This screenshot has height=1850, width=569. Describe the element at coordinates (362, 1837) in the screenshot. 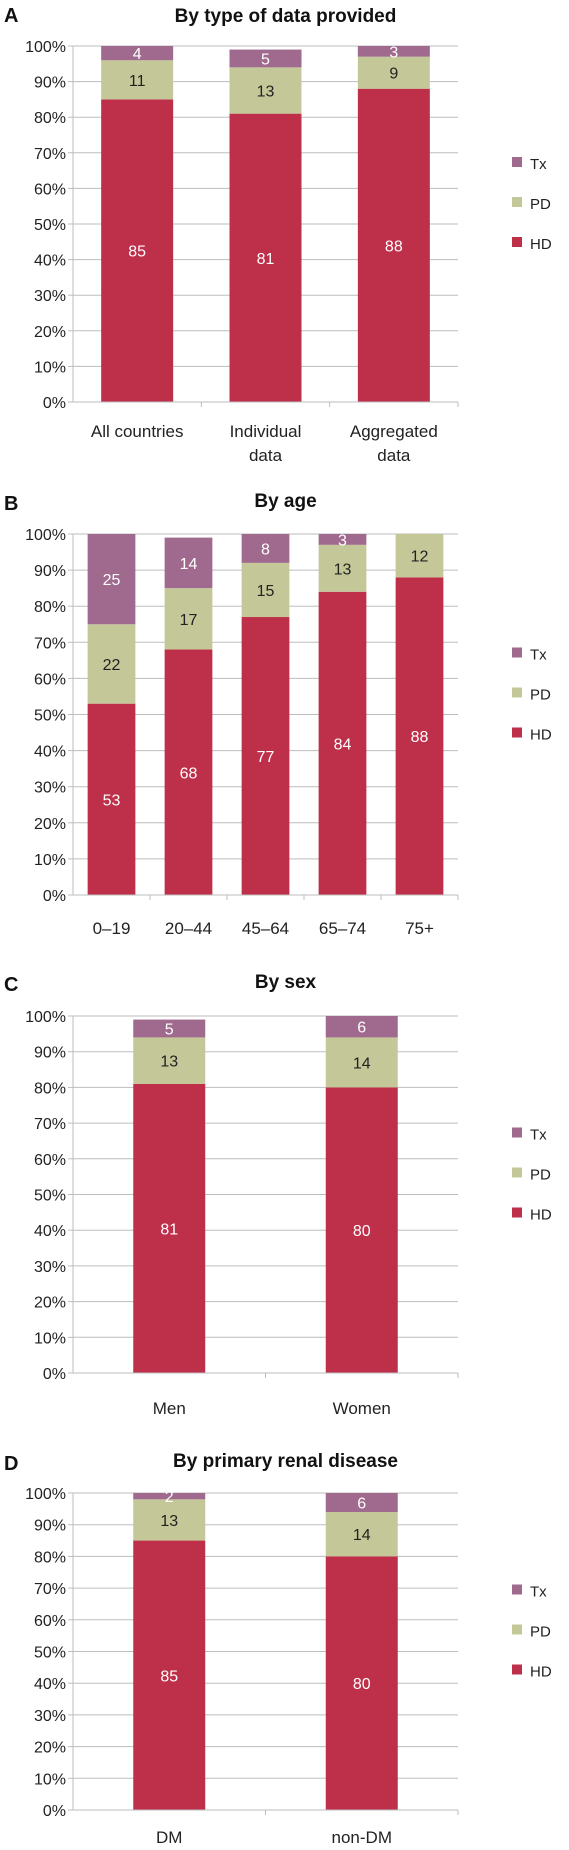

I see `x-category-label: non-DM` at that location.